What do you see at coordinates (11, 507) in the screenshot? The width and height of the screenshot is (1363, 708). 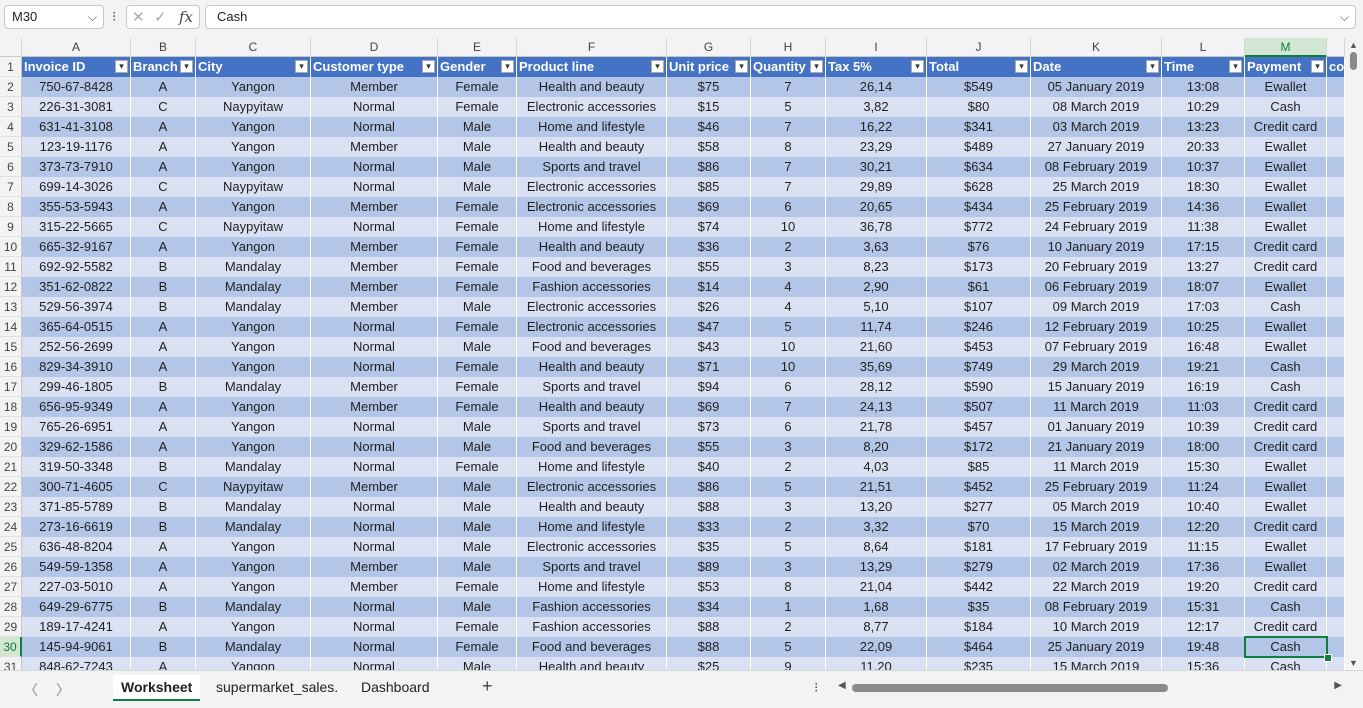 I see `row-number: 23` at bounding box center [11, 507].